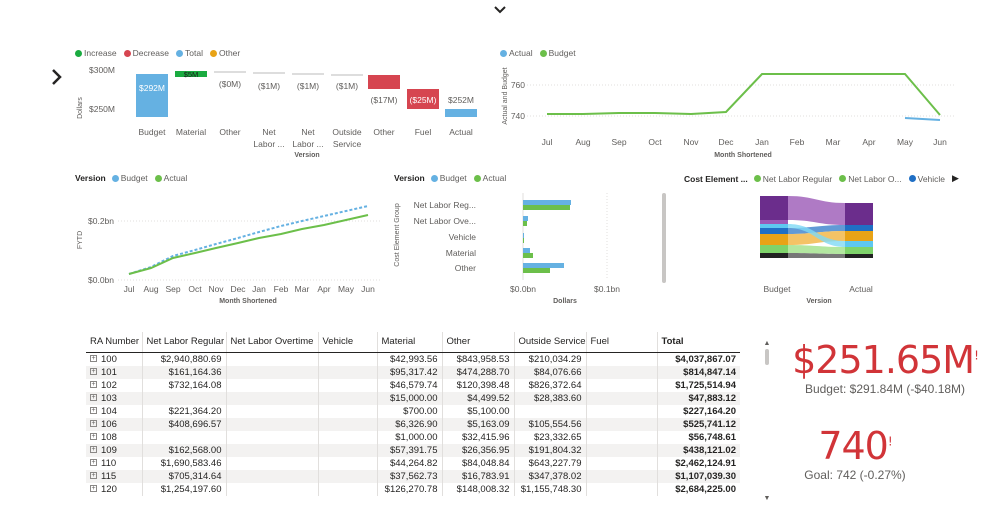 Image resolution: width=999 pixels, height=514 pixels. What do you see at coordinates (792, 179) in the screenshot?
I see `legend-item: Net Labor Regular` at bounding box center [792, 179].